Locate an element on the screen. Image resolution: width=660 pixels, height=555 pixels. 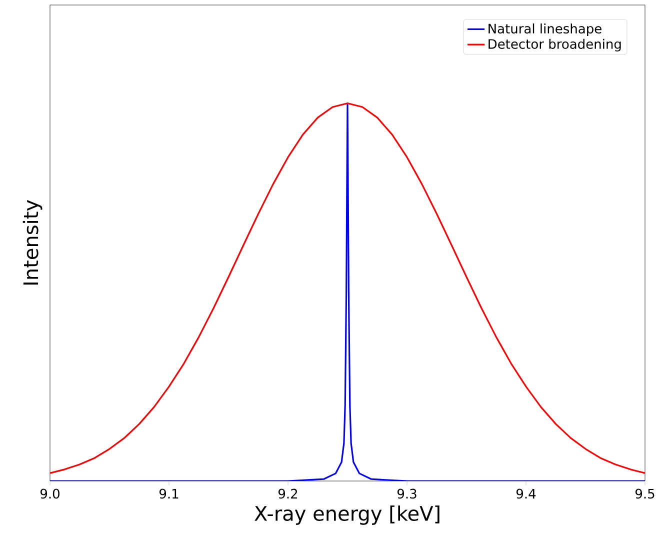
x-axis-title: X-ray energy [keV] is located at coordinates (347, 515).